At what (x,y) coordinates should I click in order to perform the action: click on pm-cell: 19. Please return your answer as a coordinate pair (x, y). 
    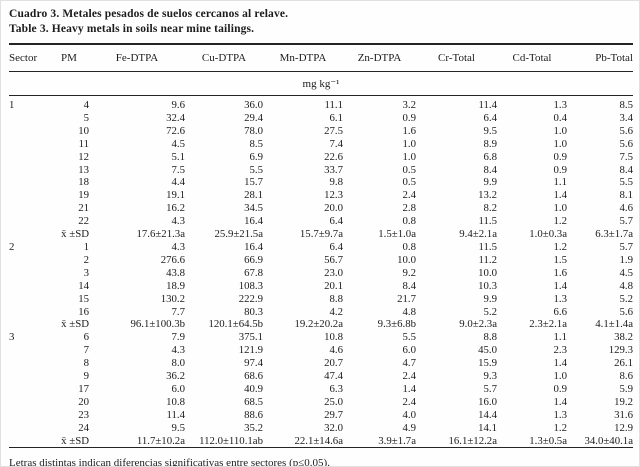
    Looking at the image, I should click on (83, 195).